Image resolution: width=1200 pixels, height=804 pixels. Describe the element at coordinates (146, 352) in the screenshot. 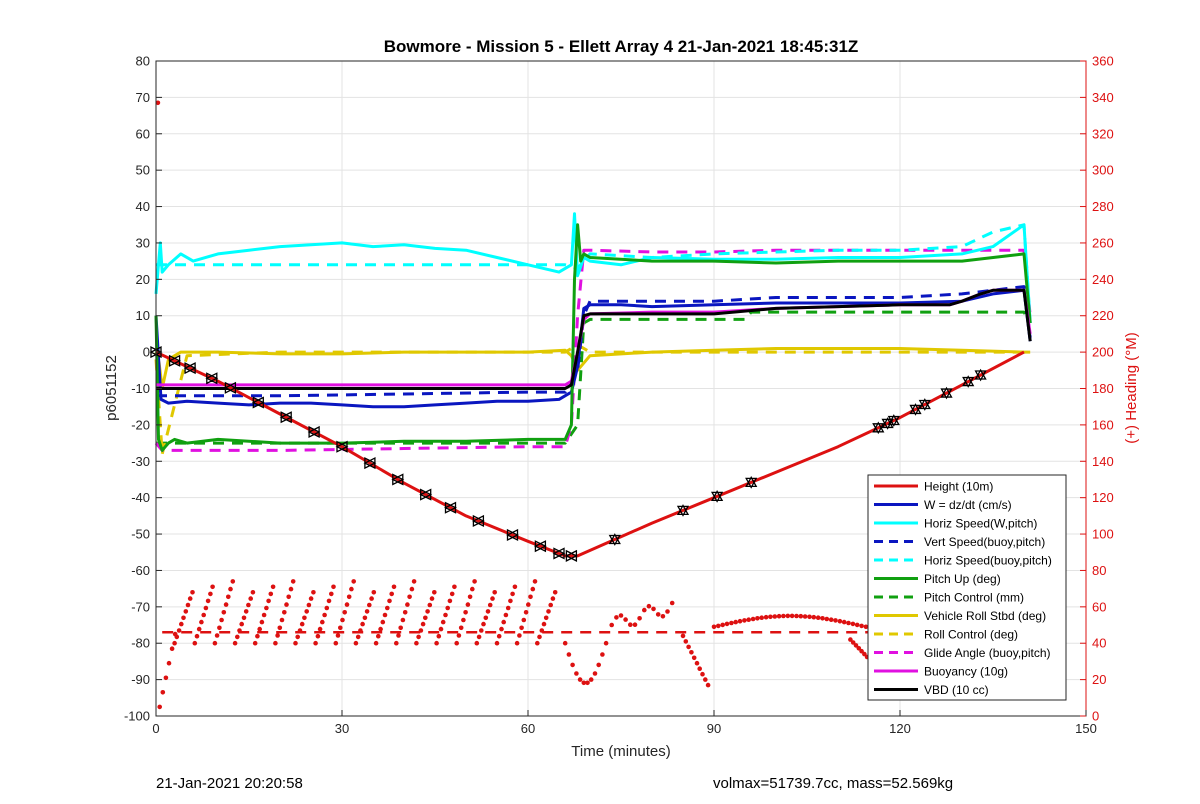

I see `y-tick-label-left: 0` at that location.